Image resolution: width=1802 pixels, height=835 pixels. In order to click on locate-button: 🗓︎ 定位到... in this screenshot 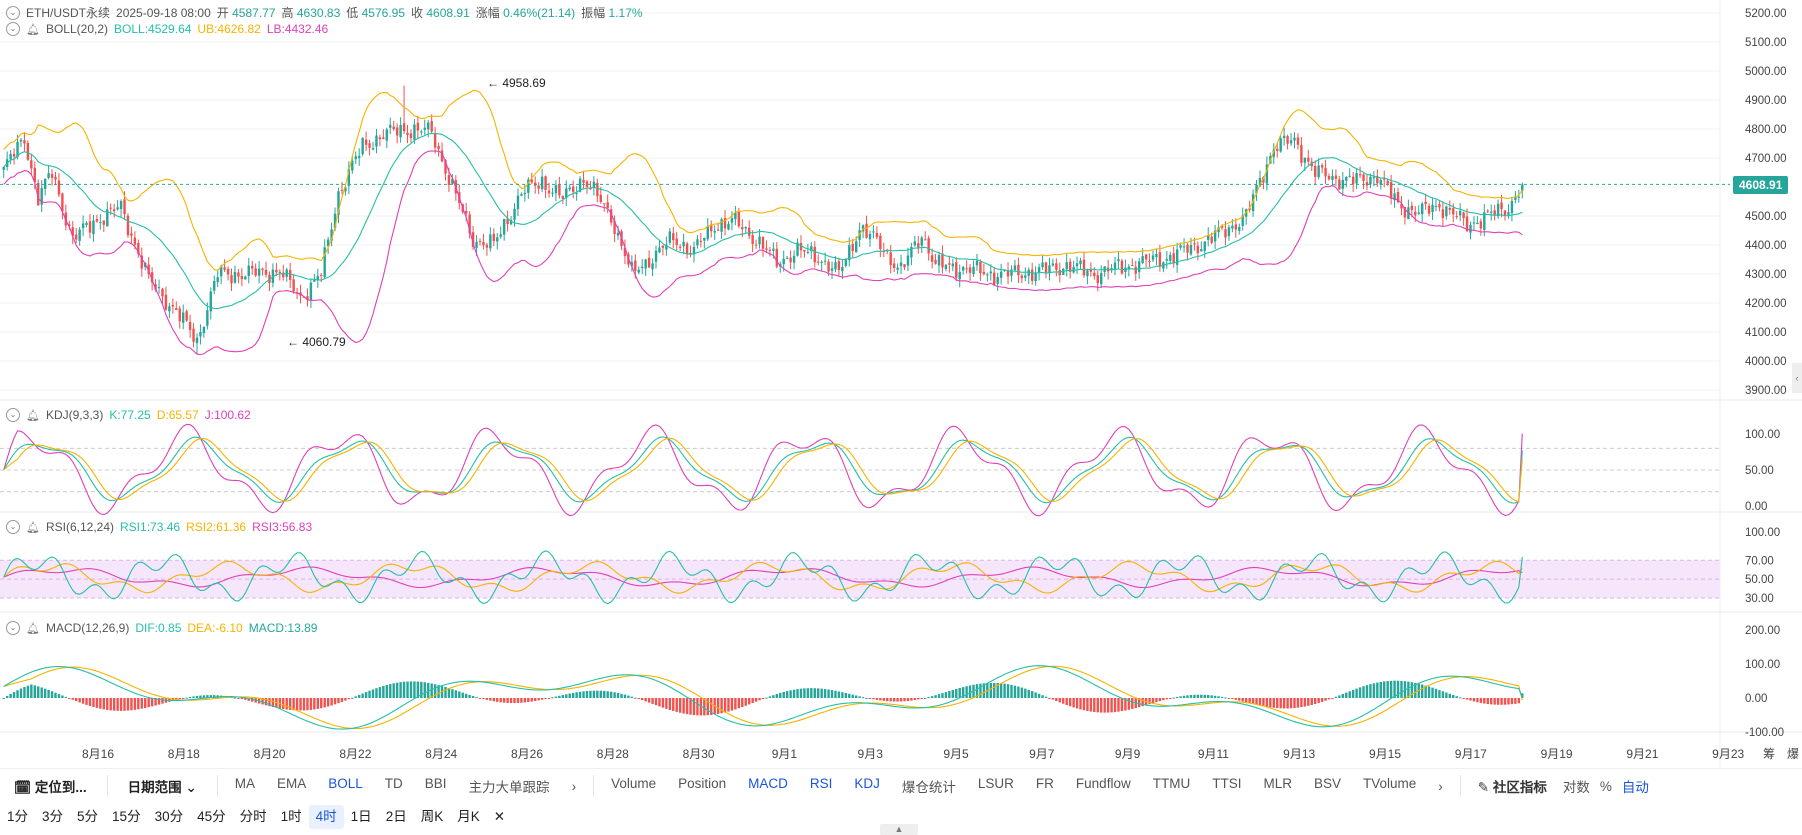, I will do `click(50, 786)`.